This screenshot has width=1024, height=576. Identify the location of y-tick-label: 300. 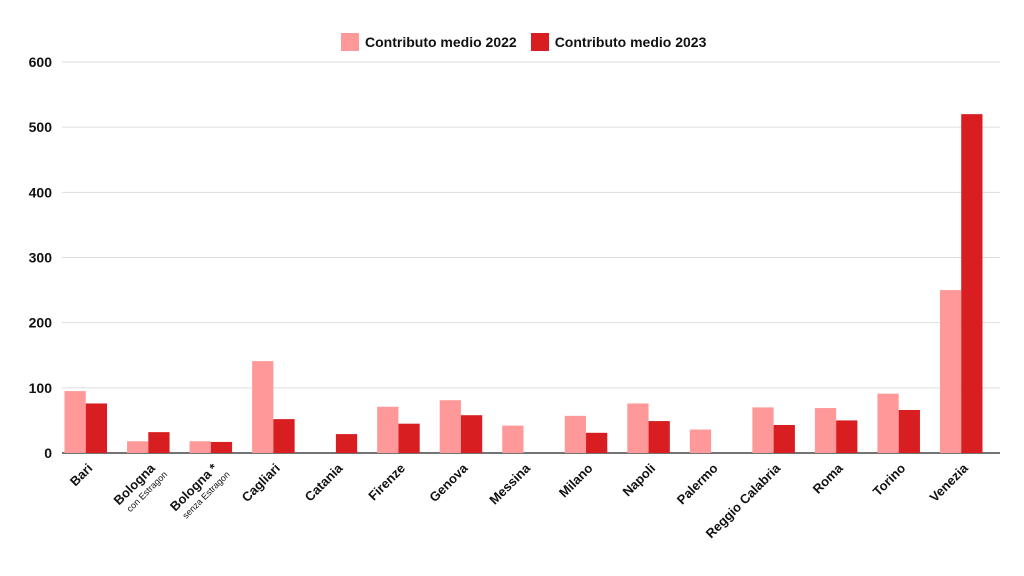
(41, 258).